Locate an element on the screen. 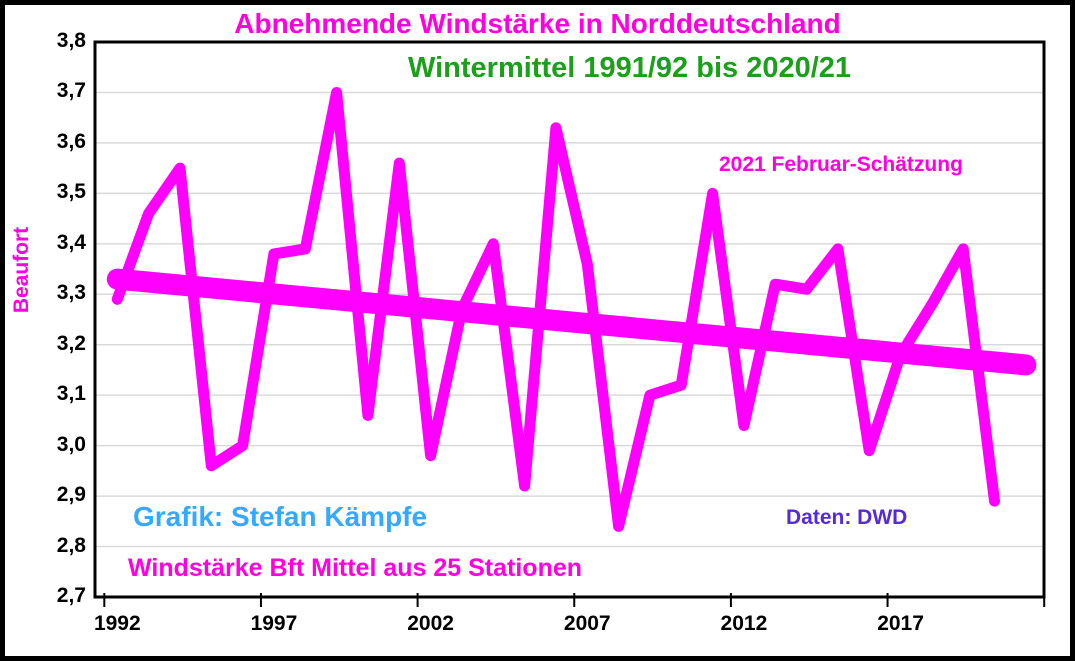 The image size is (1075, 661). footnote-text: Windstärke Bft Mittel aus 25 Stationen is located at coordinates (355, 568).